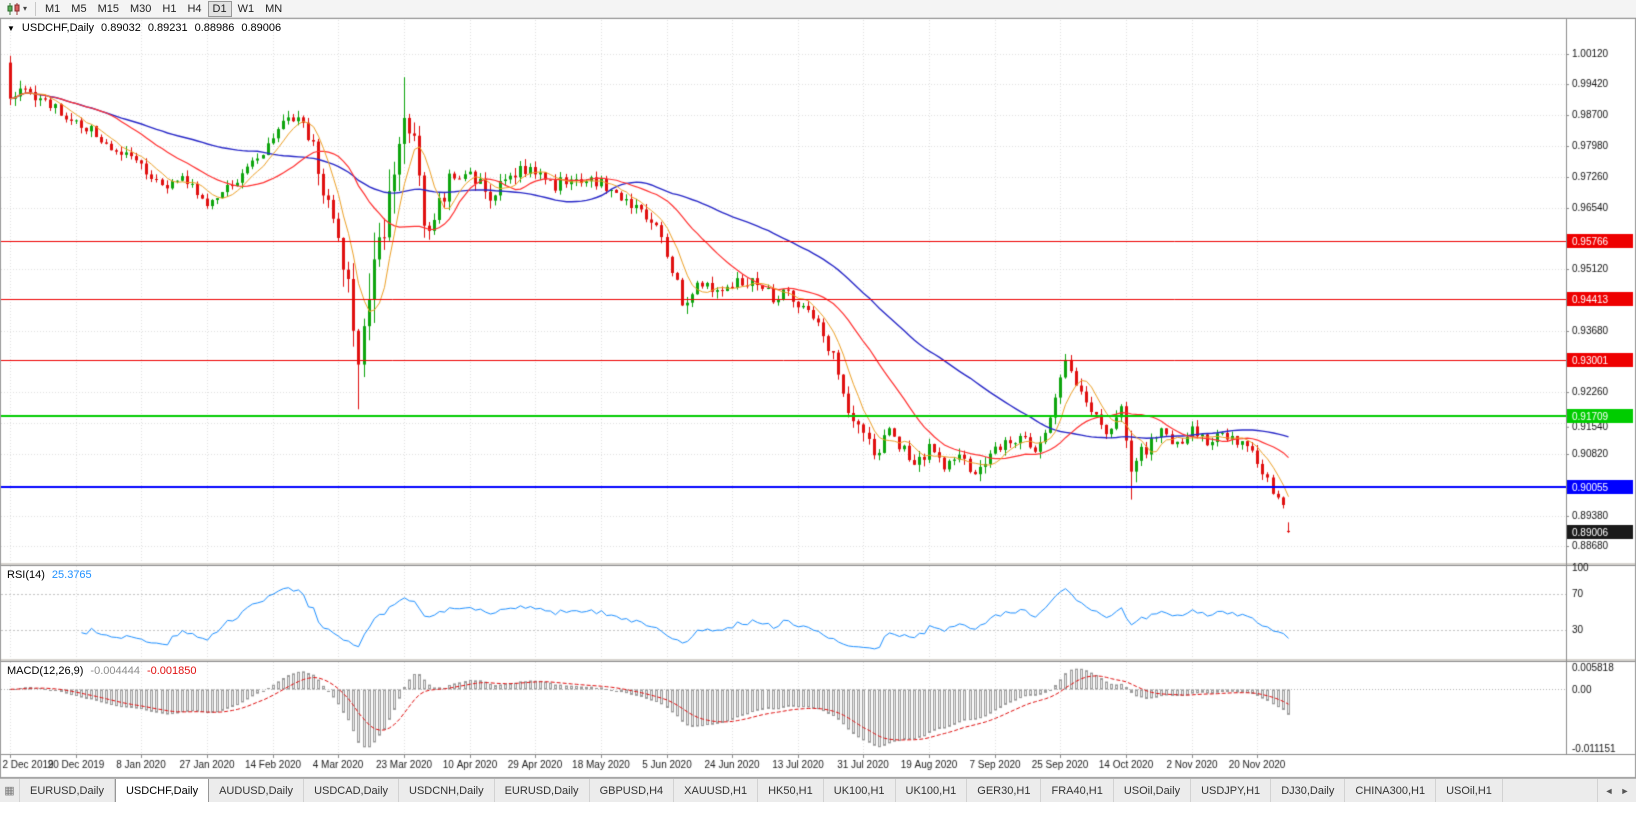  I want to click on timeframe-button-w1: W1, so click(246, 9).